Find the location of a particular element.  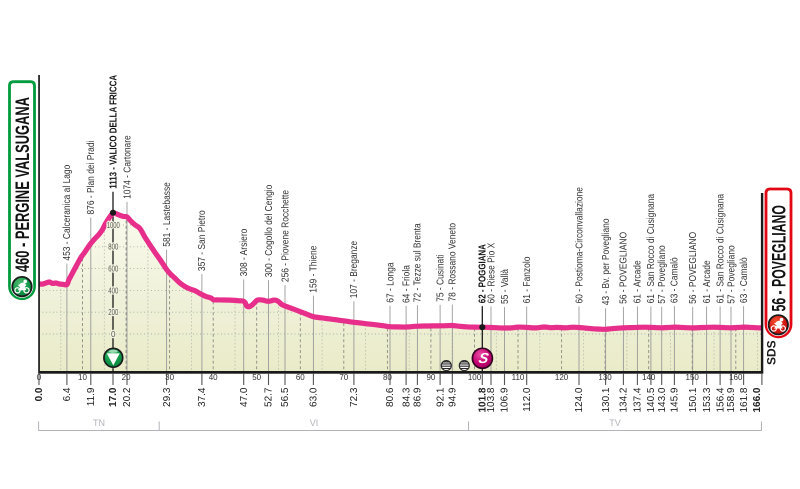

svg-text: 143.0 is located at coordinates (662, 399).